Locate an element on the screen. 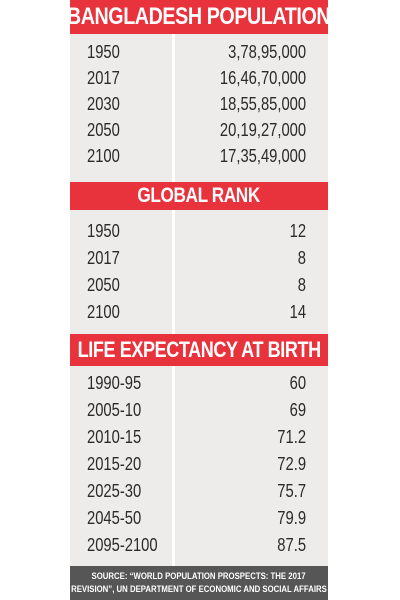 This screenshot has width=400, height=600. section-title-population: BANGLADESH POPULATION is located at coordinates (199, 16).